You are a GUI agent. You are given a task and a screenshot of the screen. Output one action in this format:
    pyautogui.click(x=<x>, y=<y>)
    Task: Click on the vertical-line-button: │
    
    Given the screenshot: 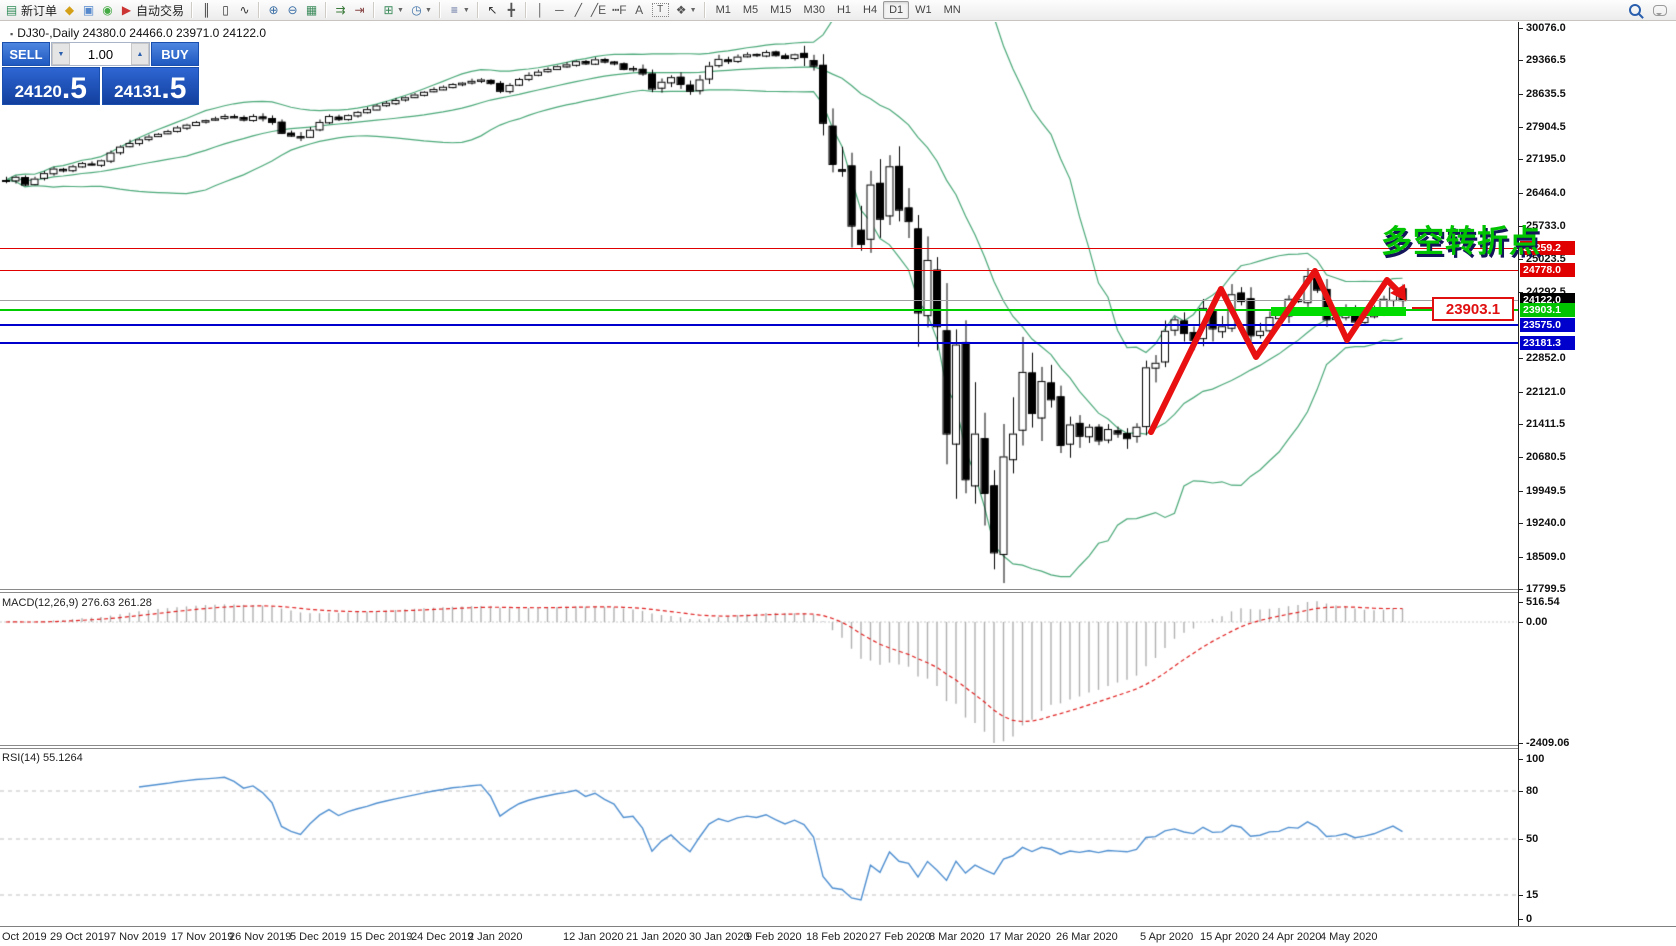 What is the action you would take?
    pyautogui.click(x=540, y=10)
    